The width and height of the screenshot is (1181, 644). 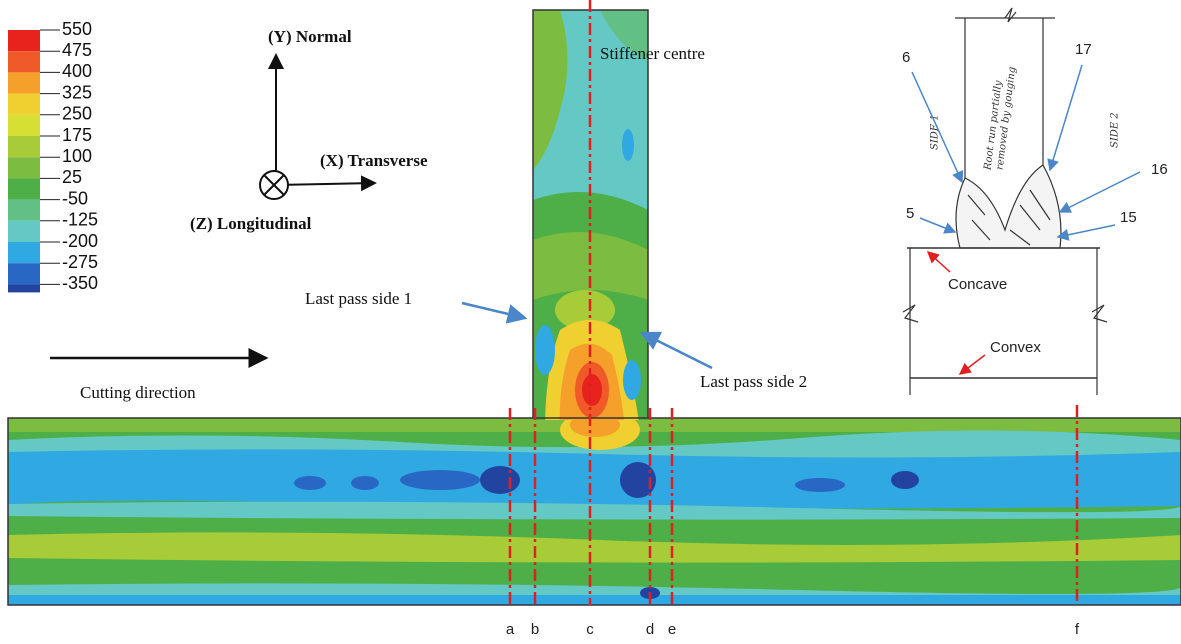 What do you see at coordinates (77, 114) in the screenshot?
I see `legend-label: 250` at bounding box center [77, 114].